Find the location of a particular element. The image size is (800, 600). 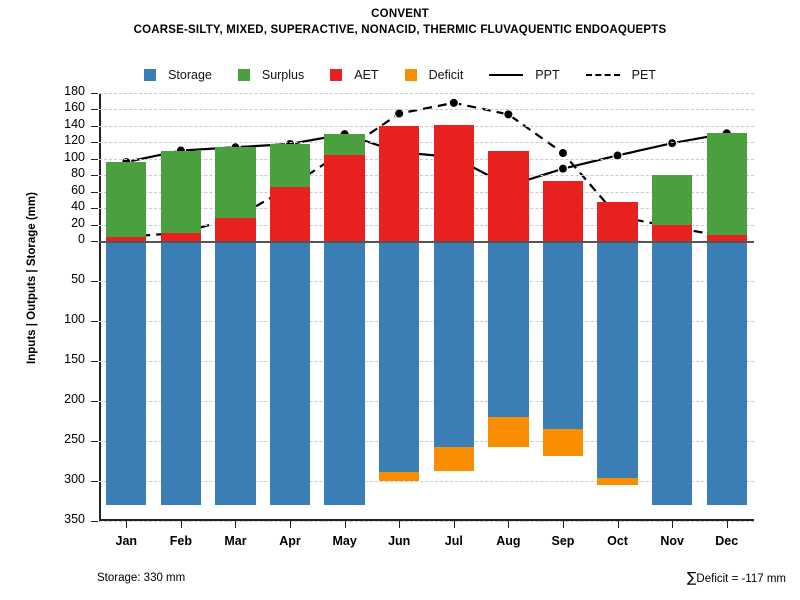

legend-label: AET is located at coordinates (366, 75).